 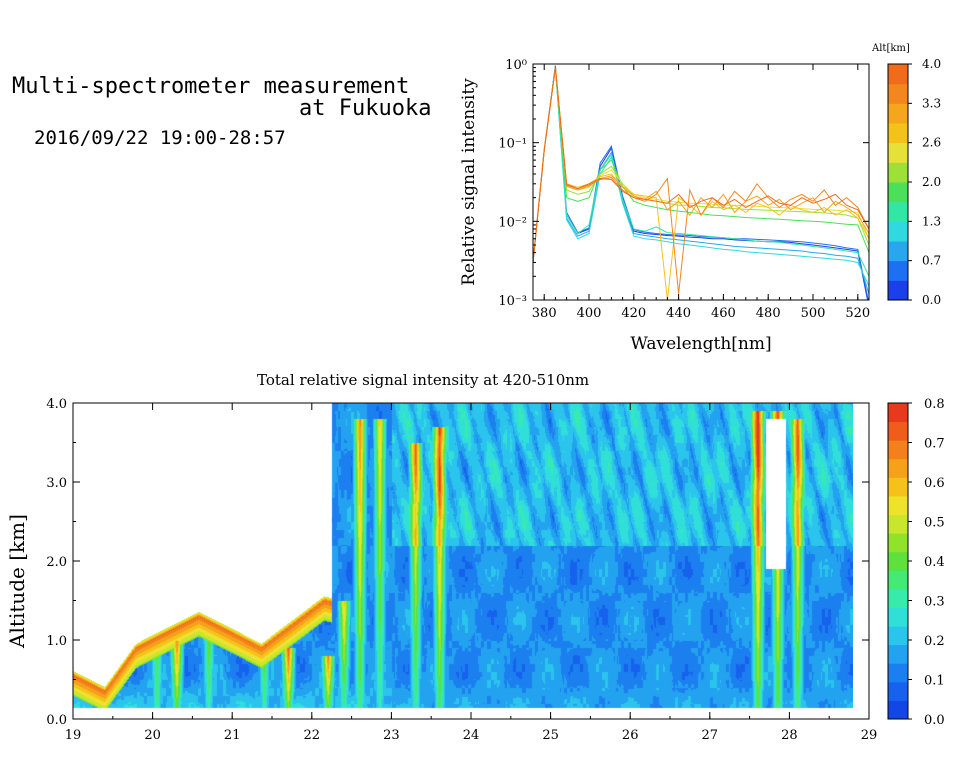 I want to click on spectrum-xtick-label: 520, so click(x=857, y=313).